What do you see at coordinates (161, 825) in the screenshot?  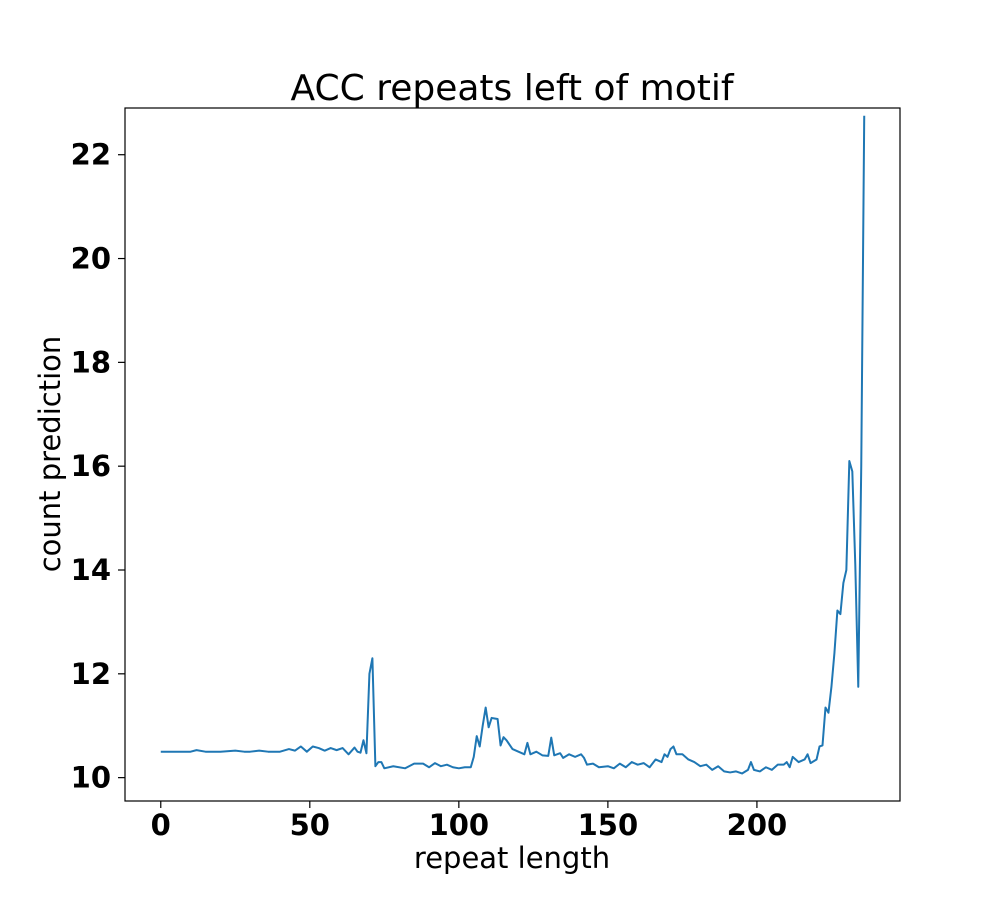 I see `x-tick-label: 0` at bounding box center [161, 825].